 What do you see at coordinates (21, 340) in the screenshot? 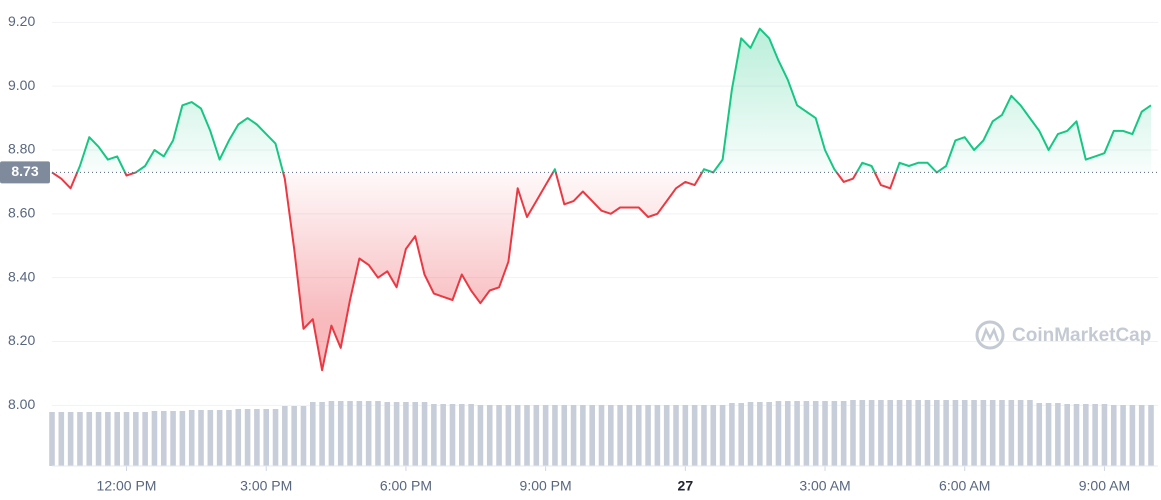
I see `y-tick-label: 8.20` at bounding box center [21, 340].